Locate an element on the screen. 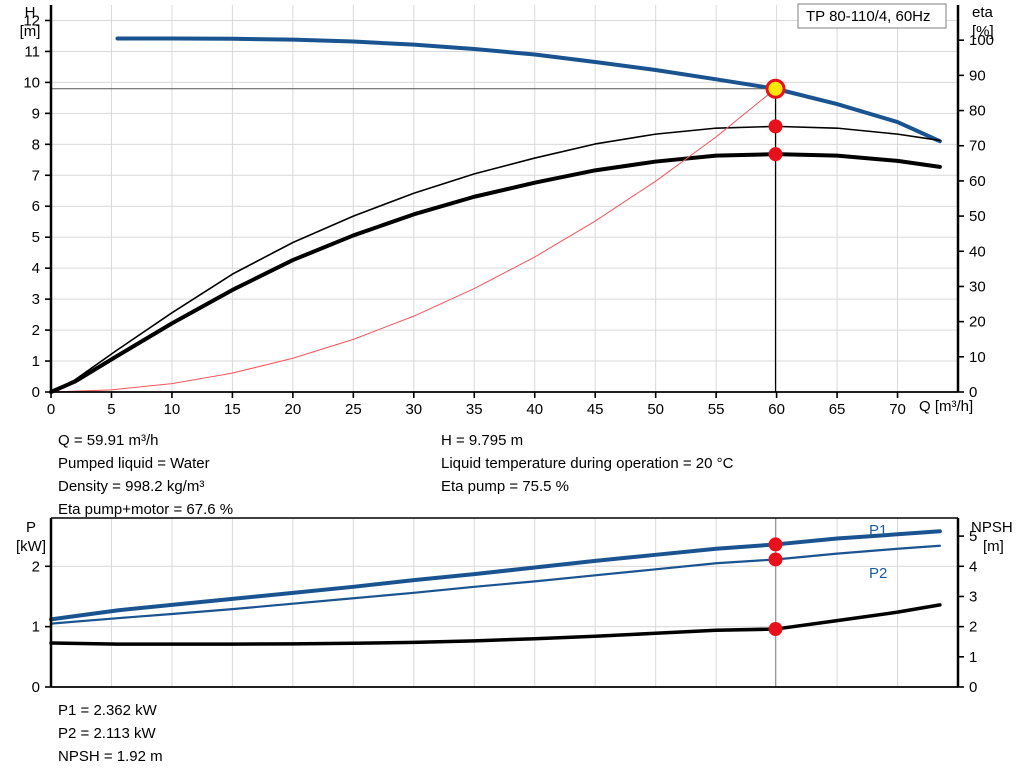 This screenshot has height=781, width=1024. upper-left-axis-title-symbol: H is located at coordinates (30, 12).